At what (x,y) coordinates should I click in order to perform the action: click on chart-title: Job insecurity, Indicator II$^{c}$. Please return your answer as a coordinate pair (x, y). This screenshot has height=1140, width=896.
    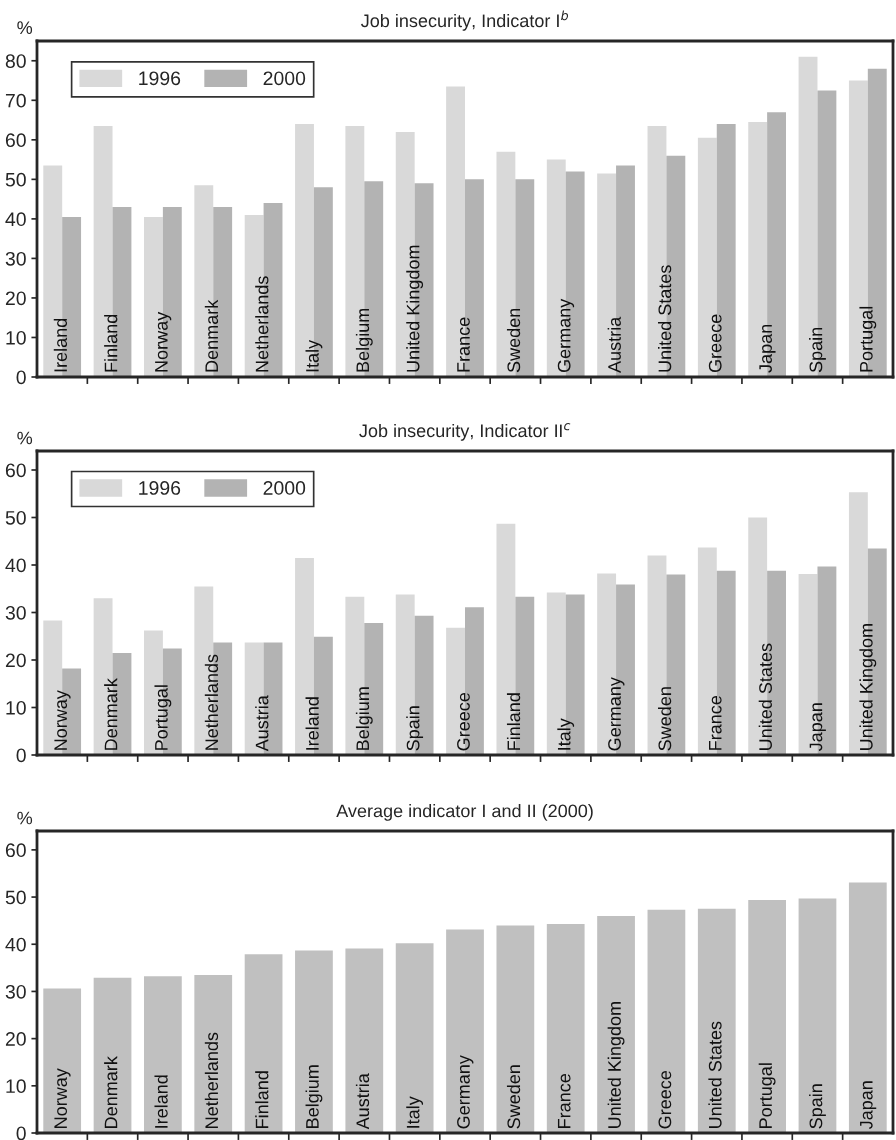
    Looking at the image, I should click on (465, 432).